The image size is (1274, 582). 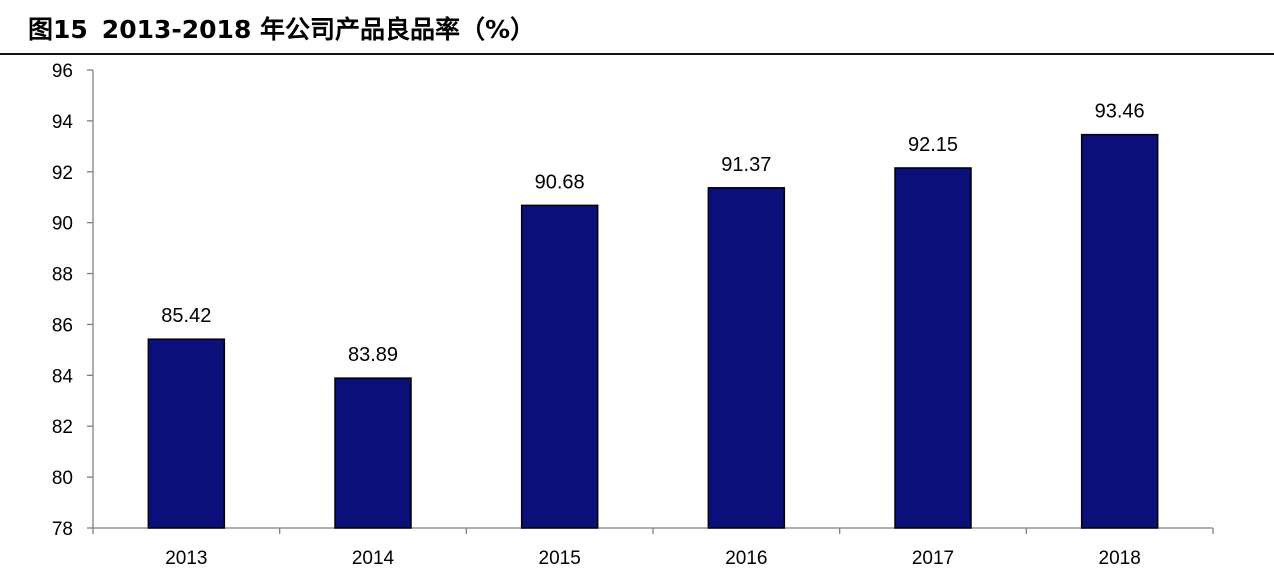 What do you see at coordinates (373, 453) in the screenshot?
I see `bar-2014` at bounding box center [373, 453].